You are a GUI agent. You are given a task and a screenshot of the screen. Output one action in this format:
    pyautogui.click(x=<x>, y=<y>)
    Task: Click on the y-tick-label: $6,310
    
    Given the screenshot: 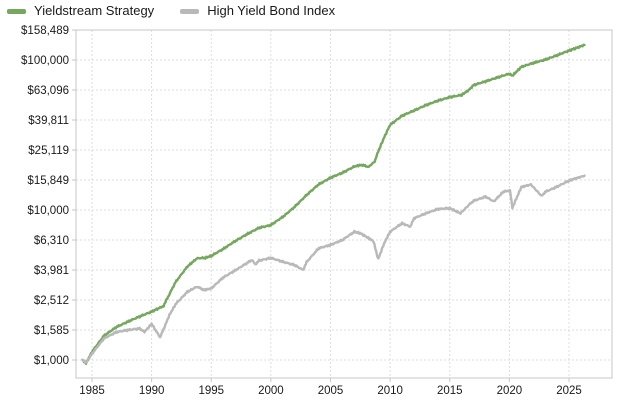 What is the action you would take?
    pyautogui.click(x=51, y=241)
    